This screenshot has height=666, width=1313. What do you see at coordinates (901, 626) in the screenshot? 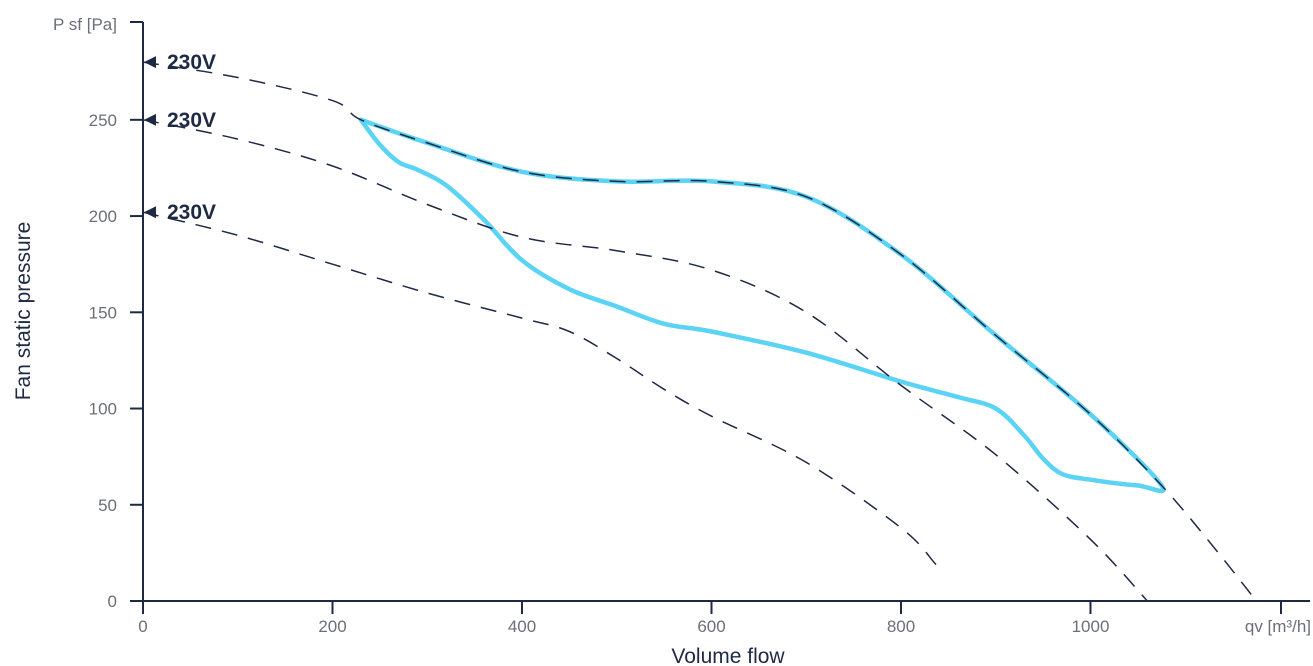
I see `x-tick-label: 800` at bounding box center [901, 626].